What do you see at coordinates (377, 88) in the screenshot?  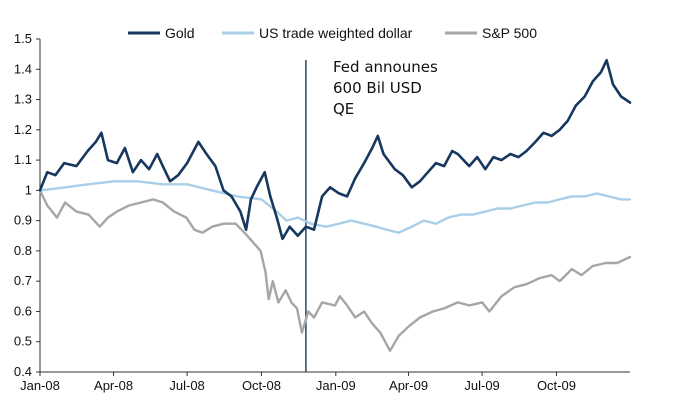 I see `annotation-text: 600 Bil USD` at bounding box center [377, 88].